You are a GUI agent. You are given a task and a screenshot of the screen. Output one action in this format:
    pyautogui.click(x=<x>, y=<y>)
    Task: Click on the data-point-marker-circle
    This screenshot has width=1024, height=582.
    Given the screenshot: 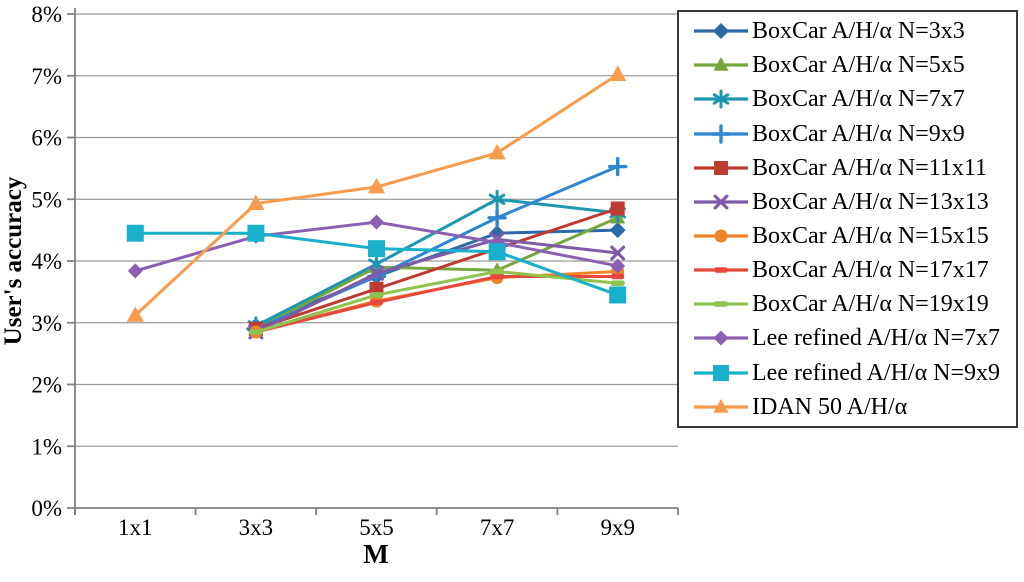 What is the action you would take?
    pyautogui.click(x=721, y=236)
    